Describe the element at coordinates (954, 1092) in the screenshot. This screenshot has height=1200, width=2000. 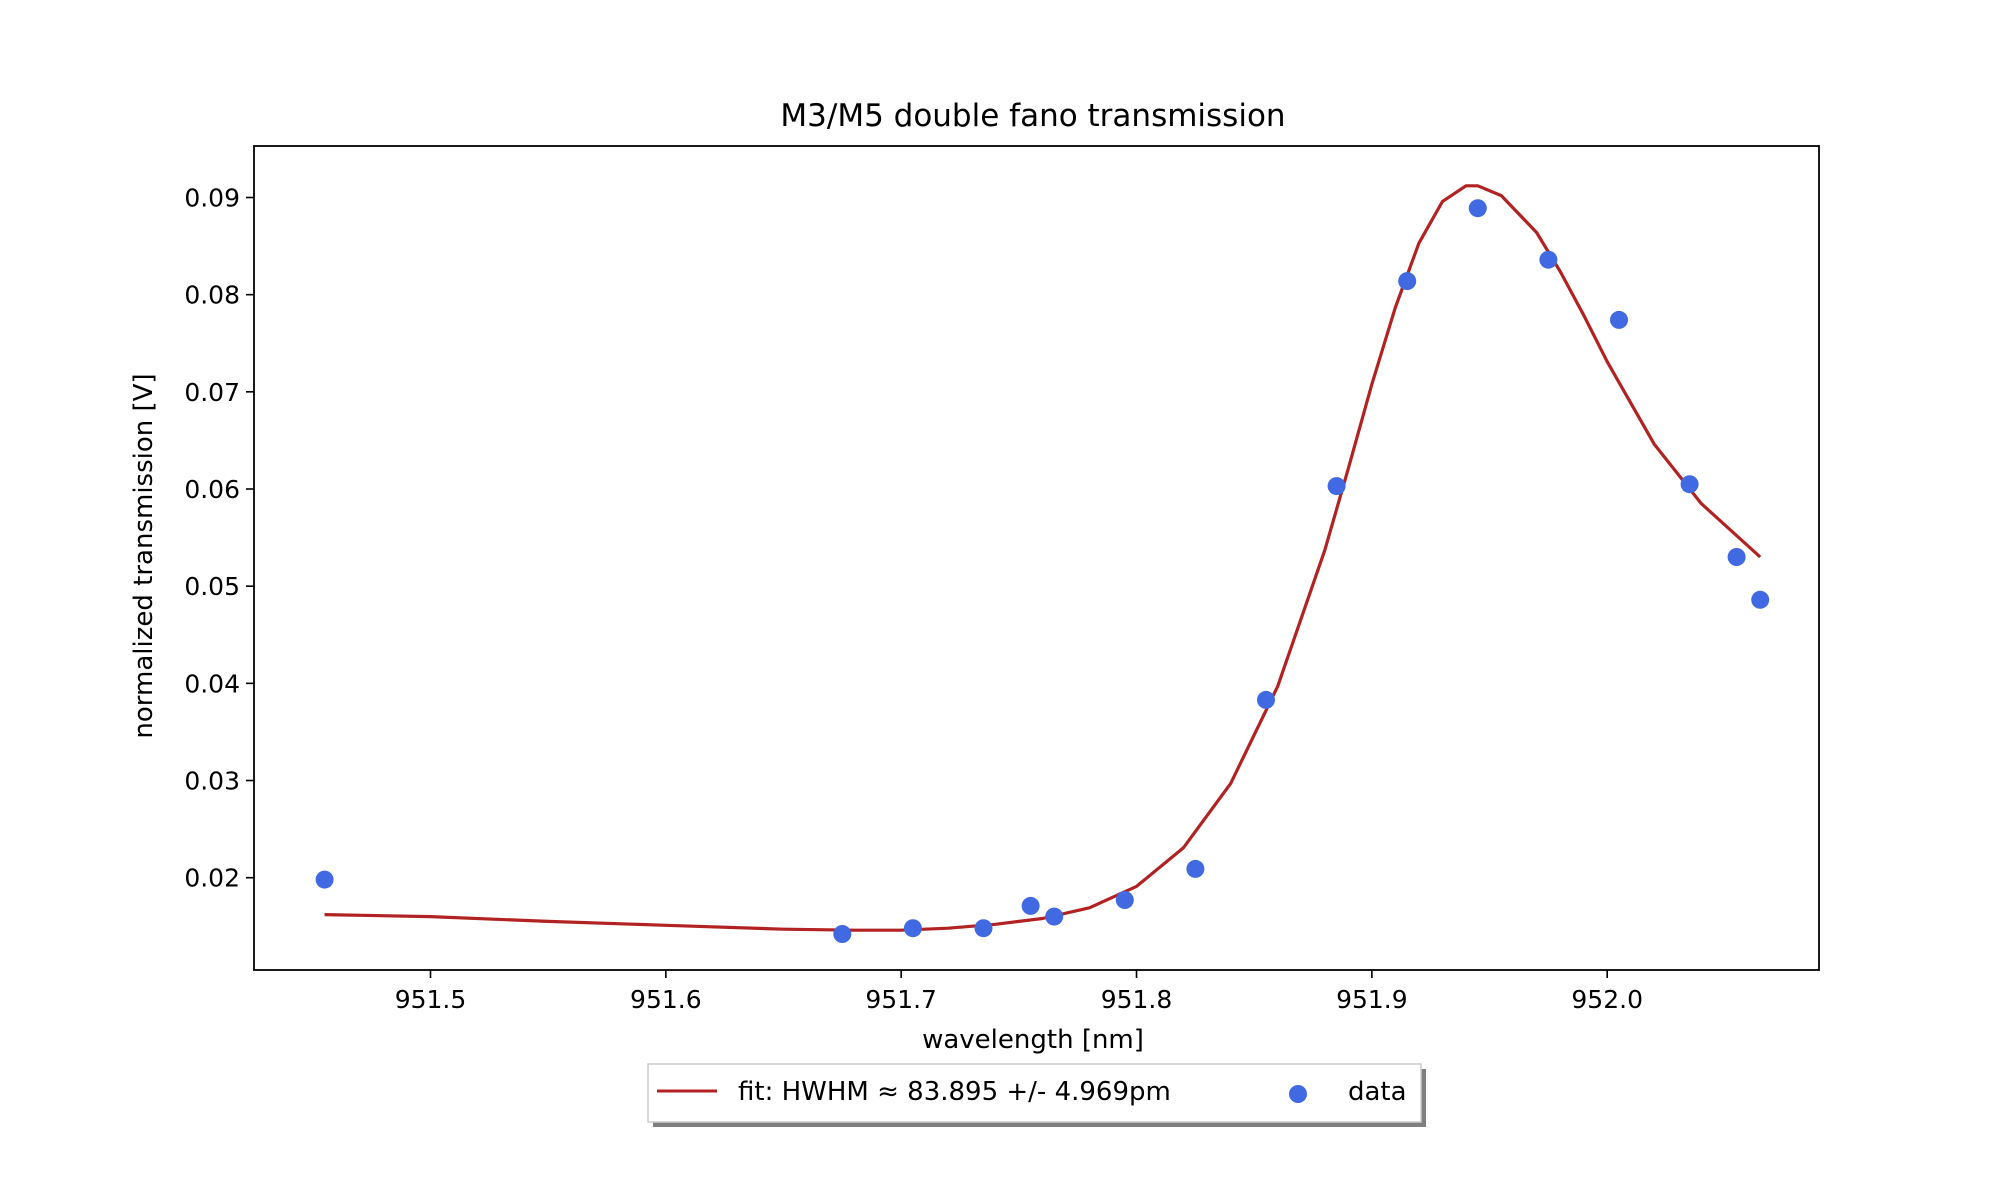
I see `legend-fit-label: fit: HWHM ≈ 83.895 +/- 4.969pm` at that location.